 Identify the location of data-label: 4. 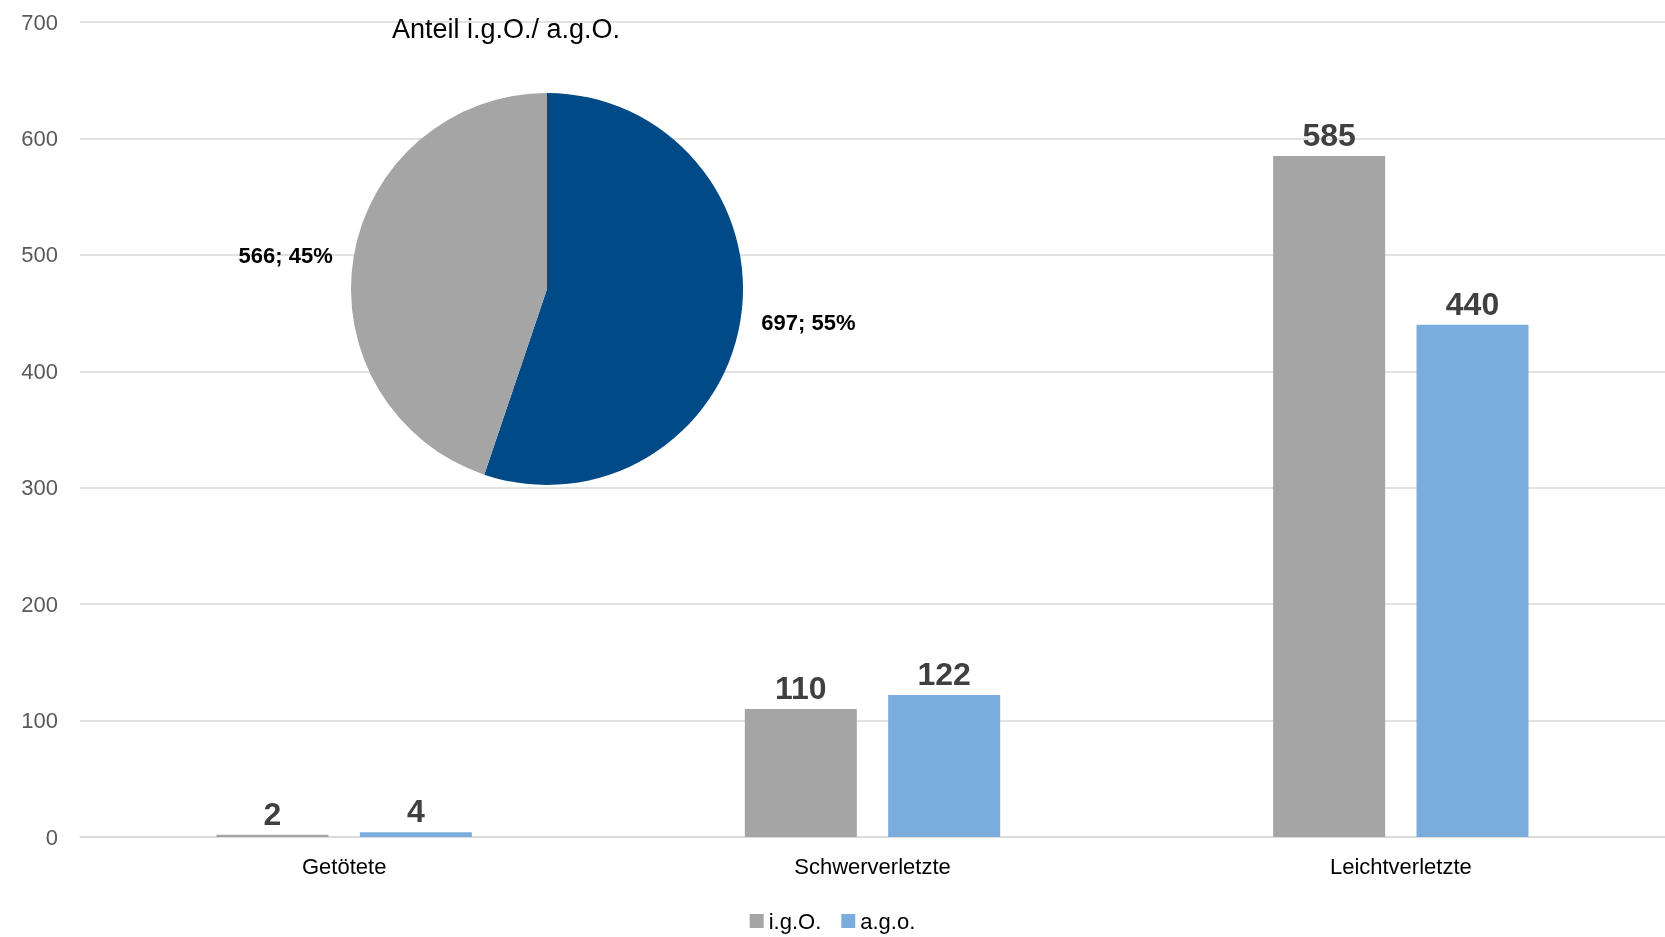
(415, 811).